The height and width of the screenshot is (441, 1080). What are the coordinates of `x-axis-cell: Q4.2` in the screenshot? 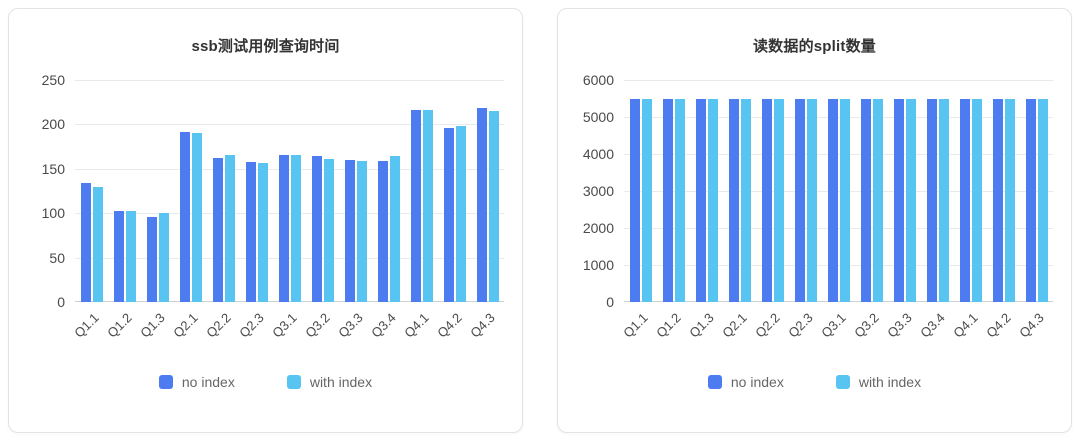 It's located at (1001, 329).